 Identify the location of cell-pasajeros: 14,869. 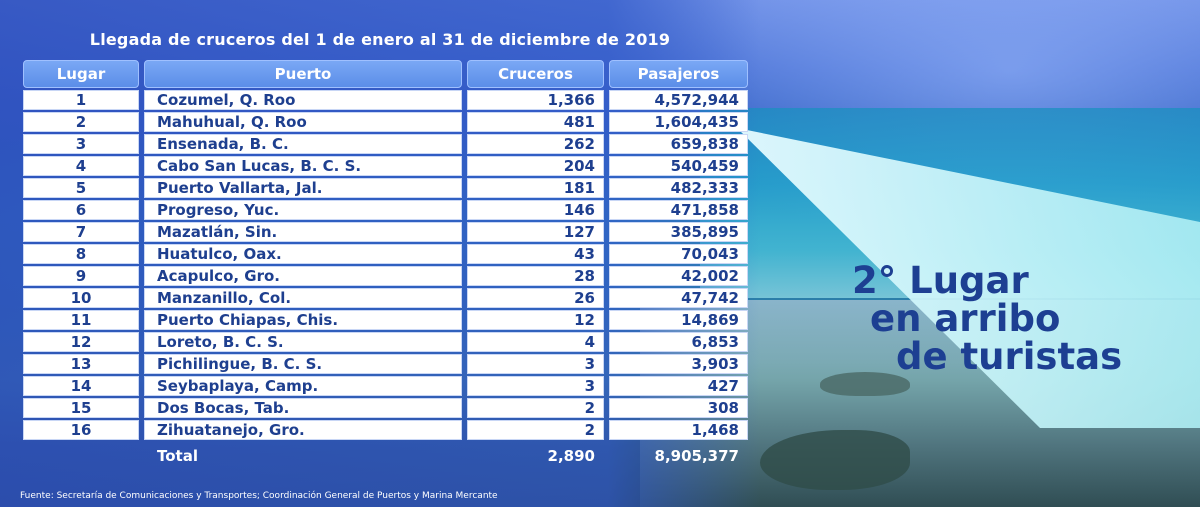
(678, 320).